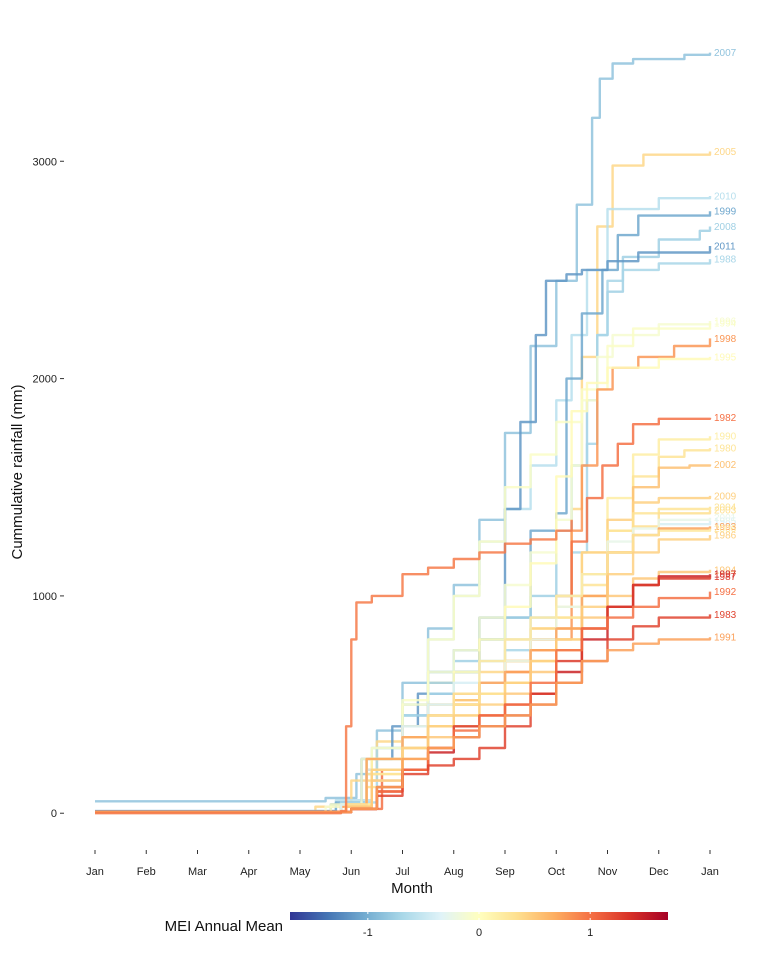  Describe the element at coordinates (608, 872) in the screenshot. I see `x-tick-label-nov-10: Nov` at that location.